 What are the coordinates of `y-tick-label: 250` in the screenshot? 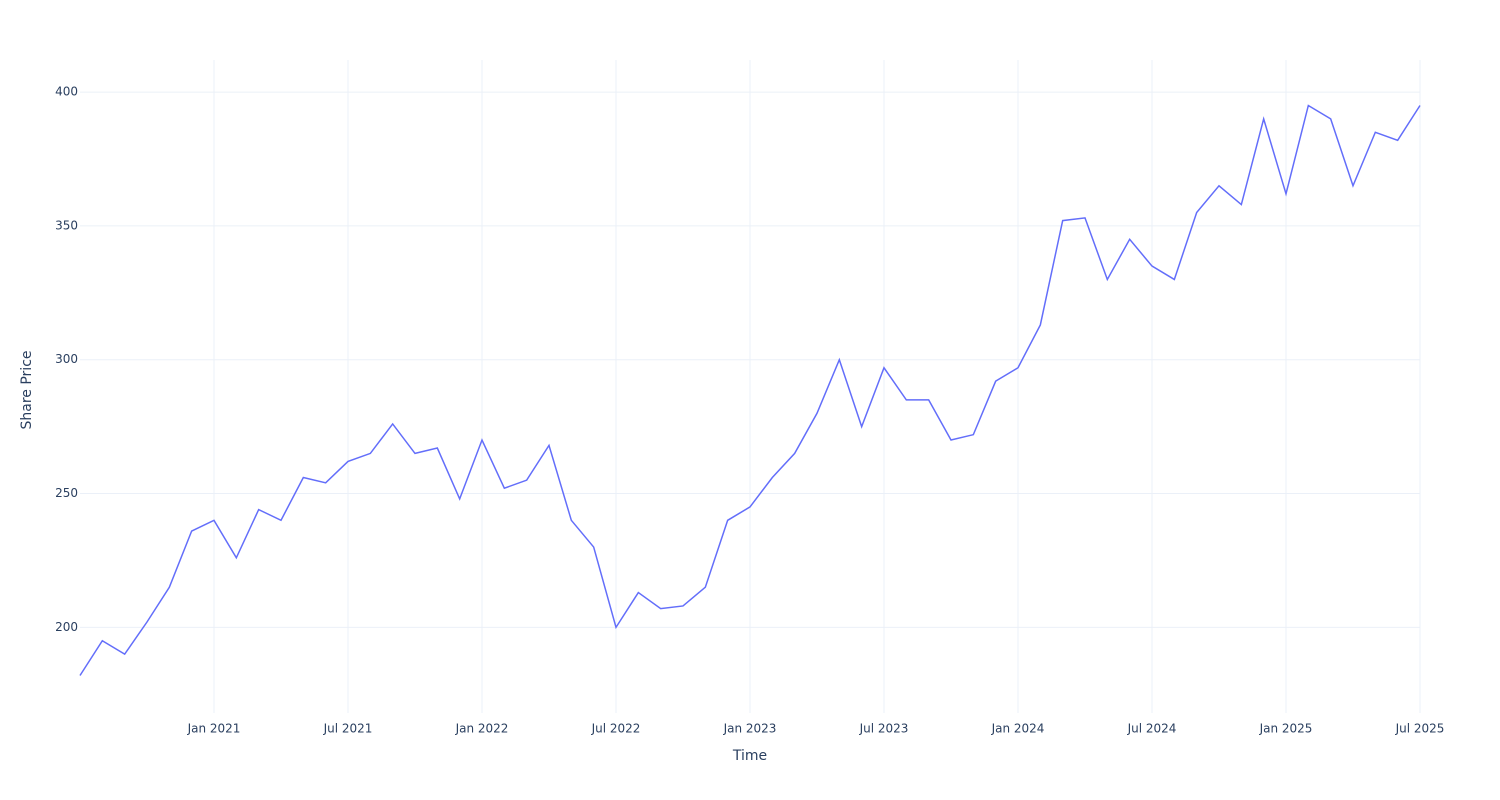 It's located at (66, 493).